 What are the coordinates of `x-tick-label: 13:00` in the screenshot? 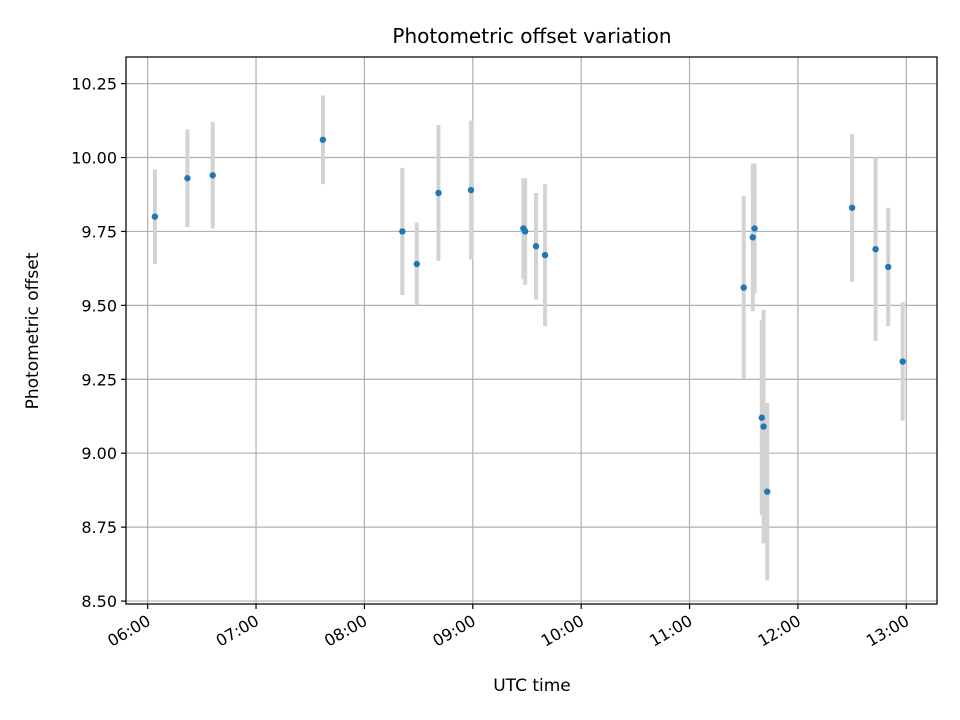 It's located at (887, 631).